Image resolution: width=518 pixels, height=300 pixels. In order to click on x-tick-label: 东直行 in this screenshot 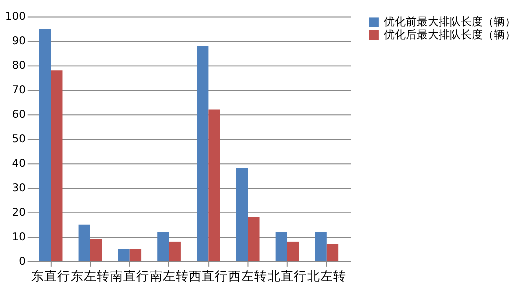, I will do `click(51, 276)`.